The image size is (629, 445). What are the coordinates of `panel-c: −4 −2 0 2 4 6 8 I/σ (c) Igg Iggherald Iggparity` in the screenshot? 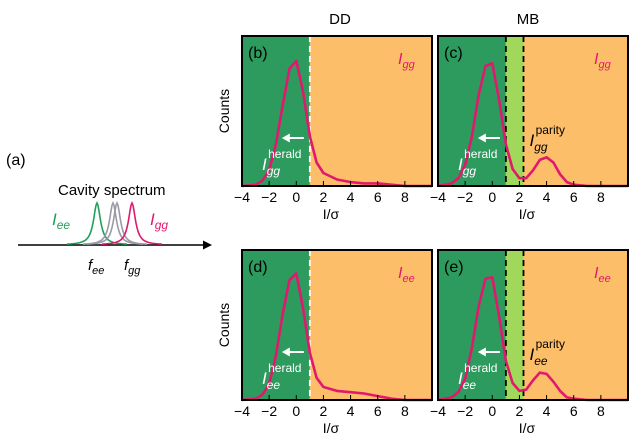 It's located at (529, 128).